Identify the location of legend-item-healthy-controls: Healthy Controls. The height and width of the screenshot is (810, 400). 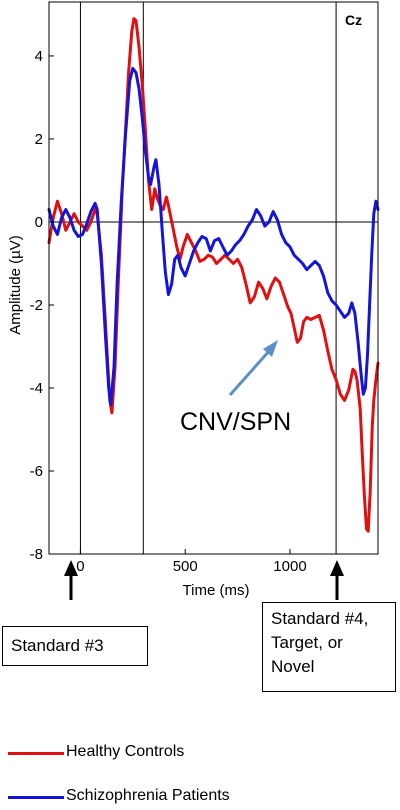
(200, 754).